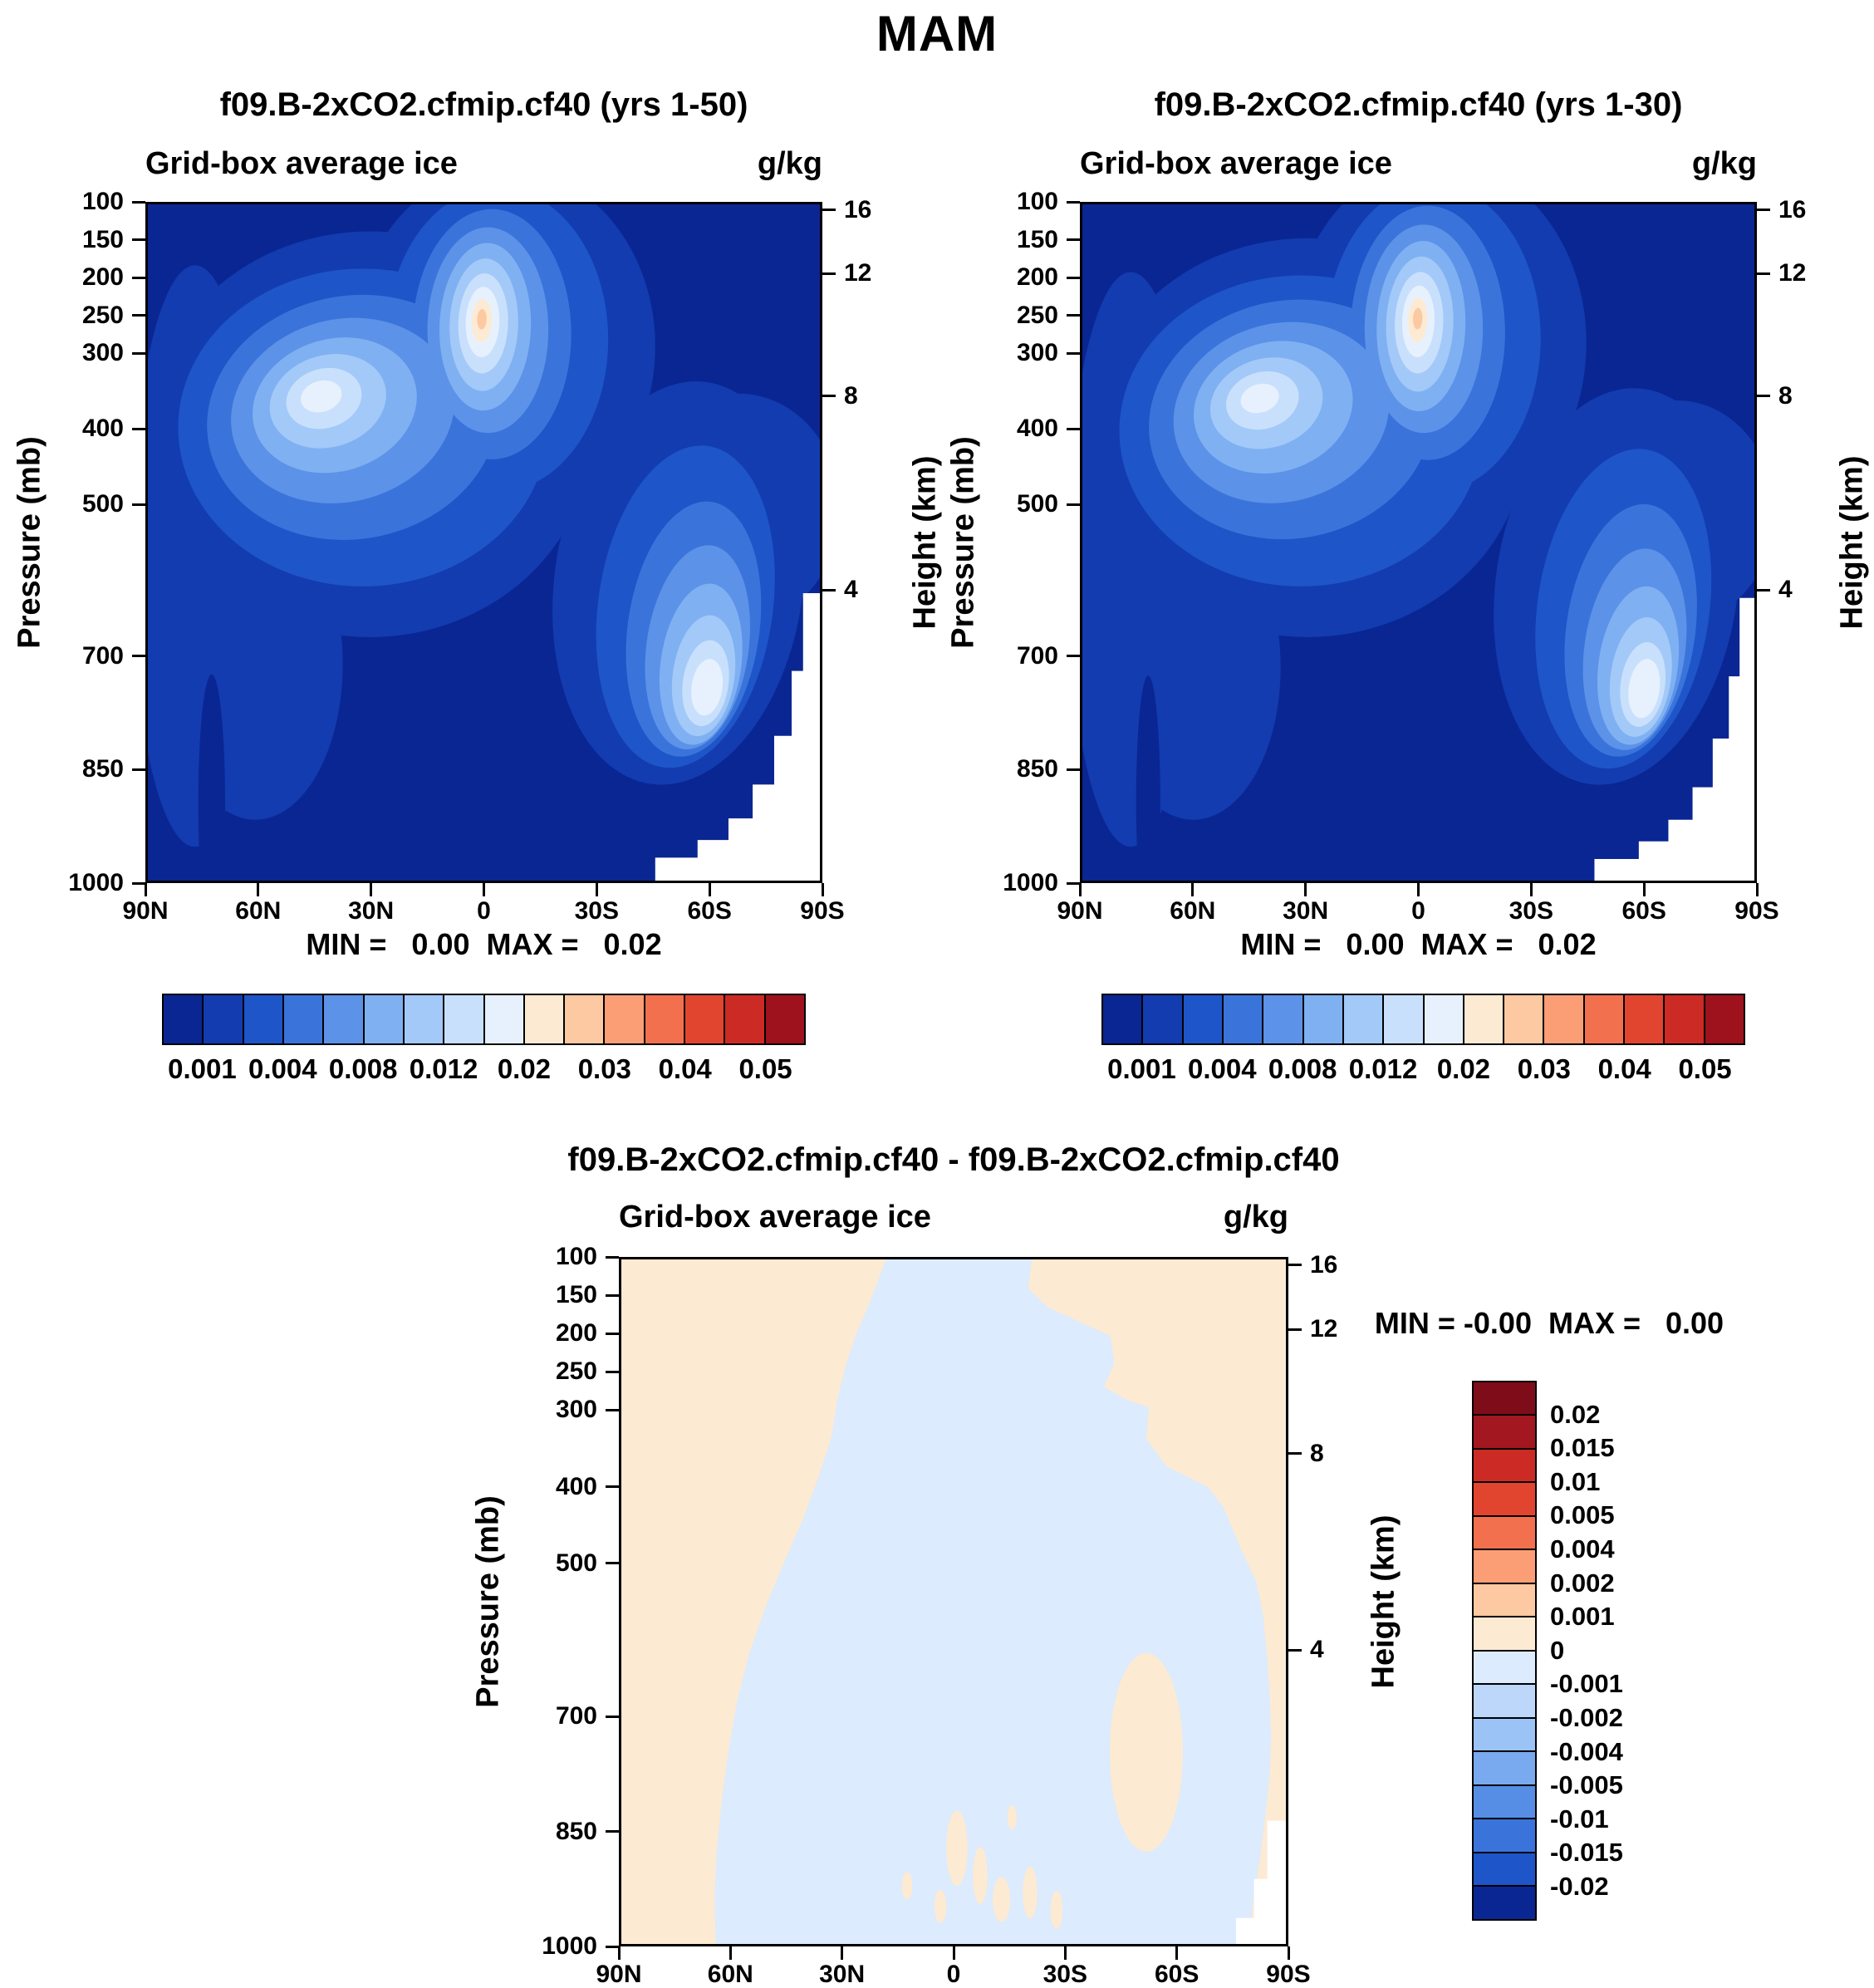 Image resolution: width=1874 pixels, height=1988 pixels. Describe the element at coordinates (737, 737) in the screenshot. I see `terrain-mask` at that location.